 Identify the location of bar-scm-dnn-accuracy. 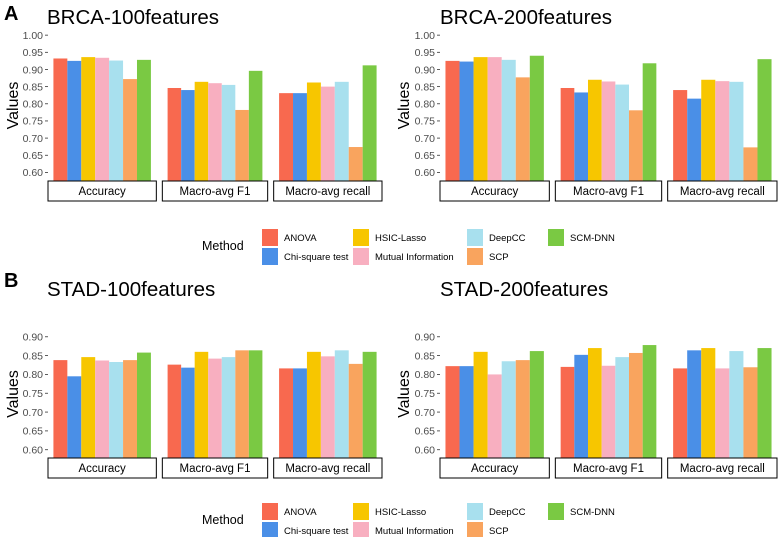
(536, 118).